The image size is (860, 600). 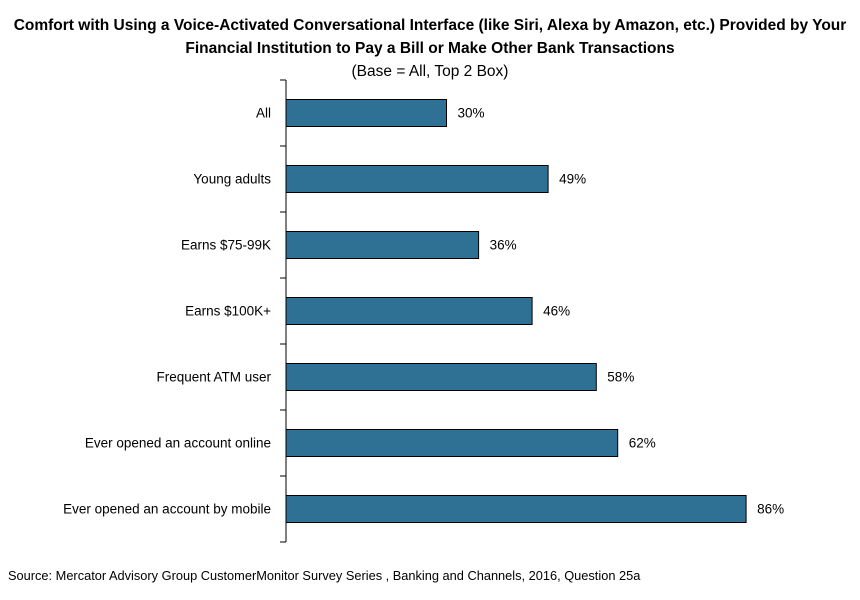 I want to click on chart-subtitle: (Base = All, Top 2 Box), so click(x=430, y=71).